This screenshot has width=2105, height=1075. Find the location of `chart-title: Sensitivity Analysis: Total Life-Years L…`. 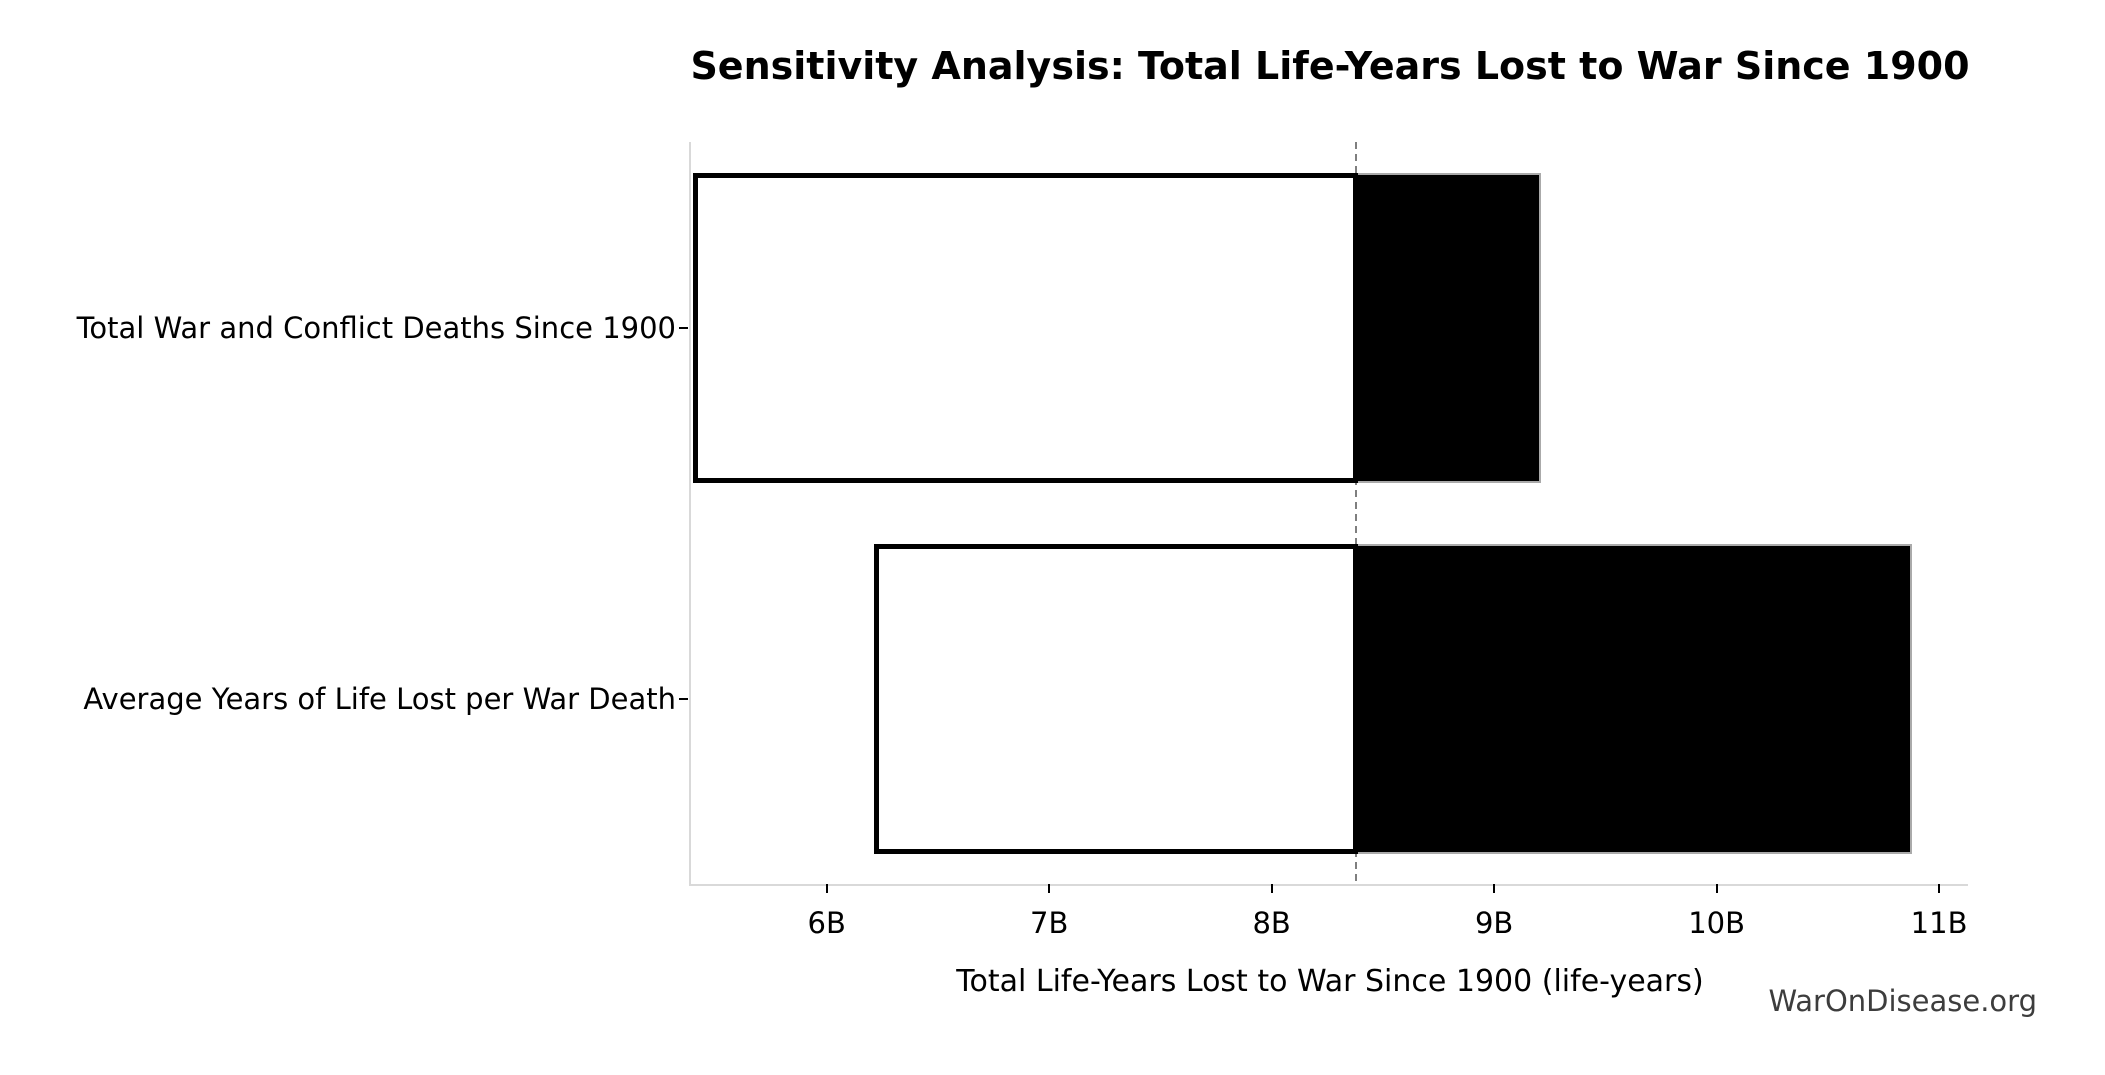

chart-title: Sensitivity Analysis: Total Life-Years L… is located at coordinates (1330, 66).